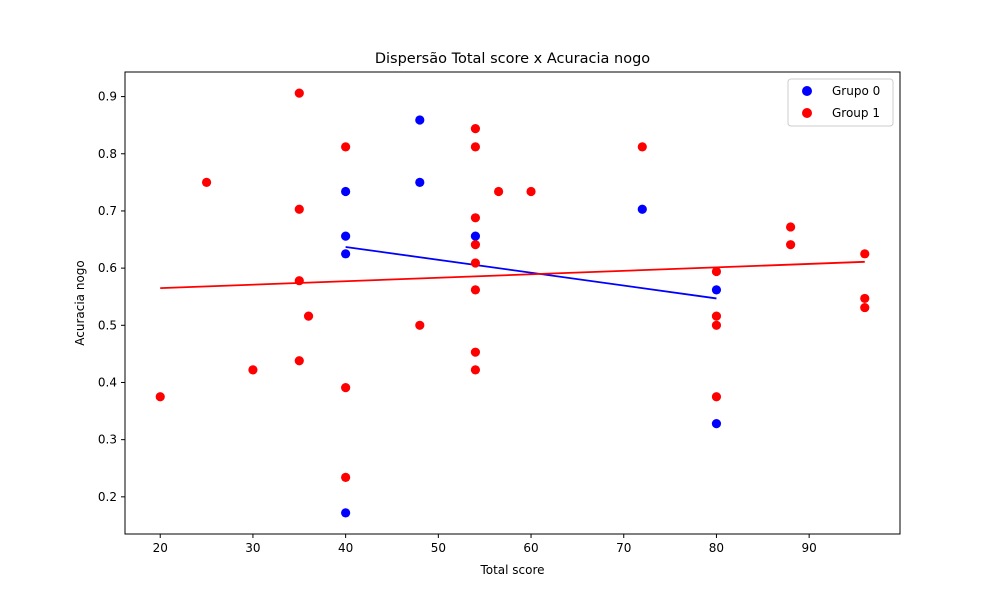 The image size is (1000, 600). What do you see at coordinates (856, 91) in the screenshot?
I see `legend-label-grupo-0: Grupo 0` at bounding box center [856, 91].